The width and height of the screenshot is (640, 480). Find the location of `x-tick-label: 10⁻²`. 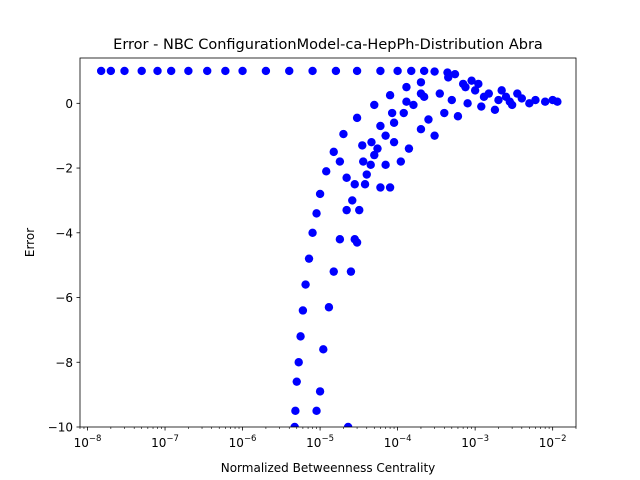

x-tick-label: 10⁻² is located at coordinates (553, 442).